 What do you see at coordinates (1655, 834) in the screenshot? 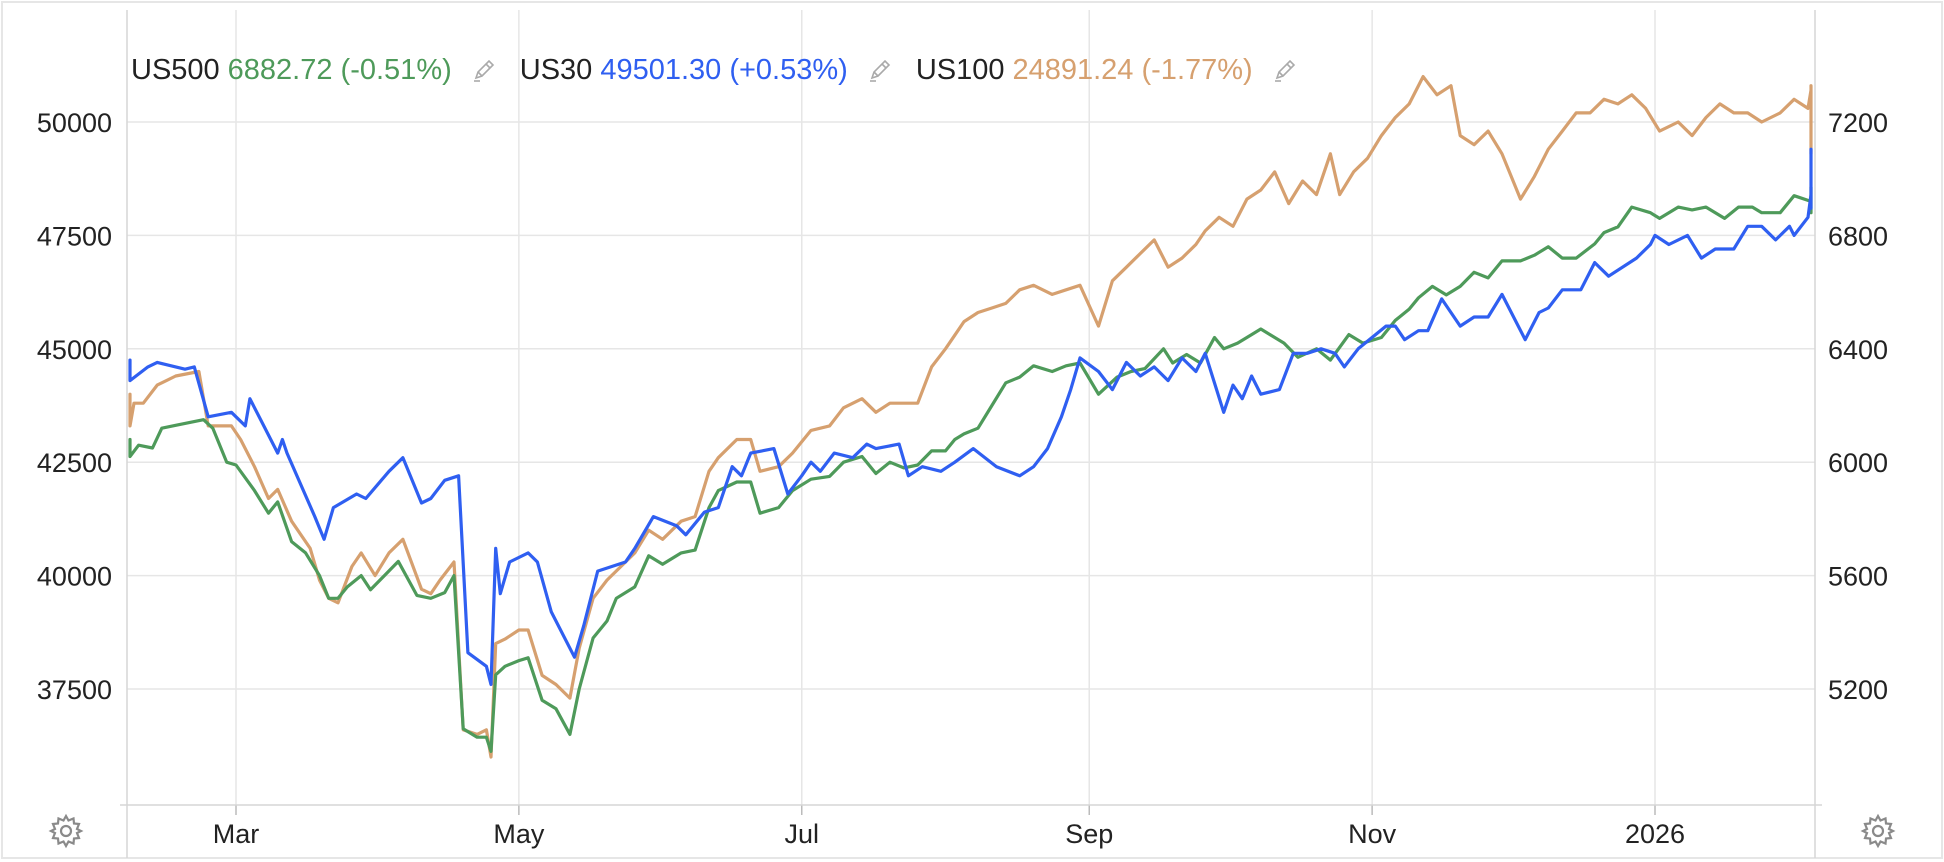
I see `x-tick-label: 2026` at bounding box center [1655, 834].